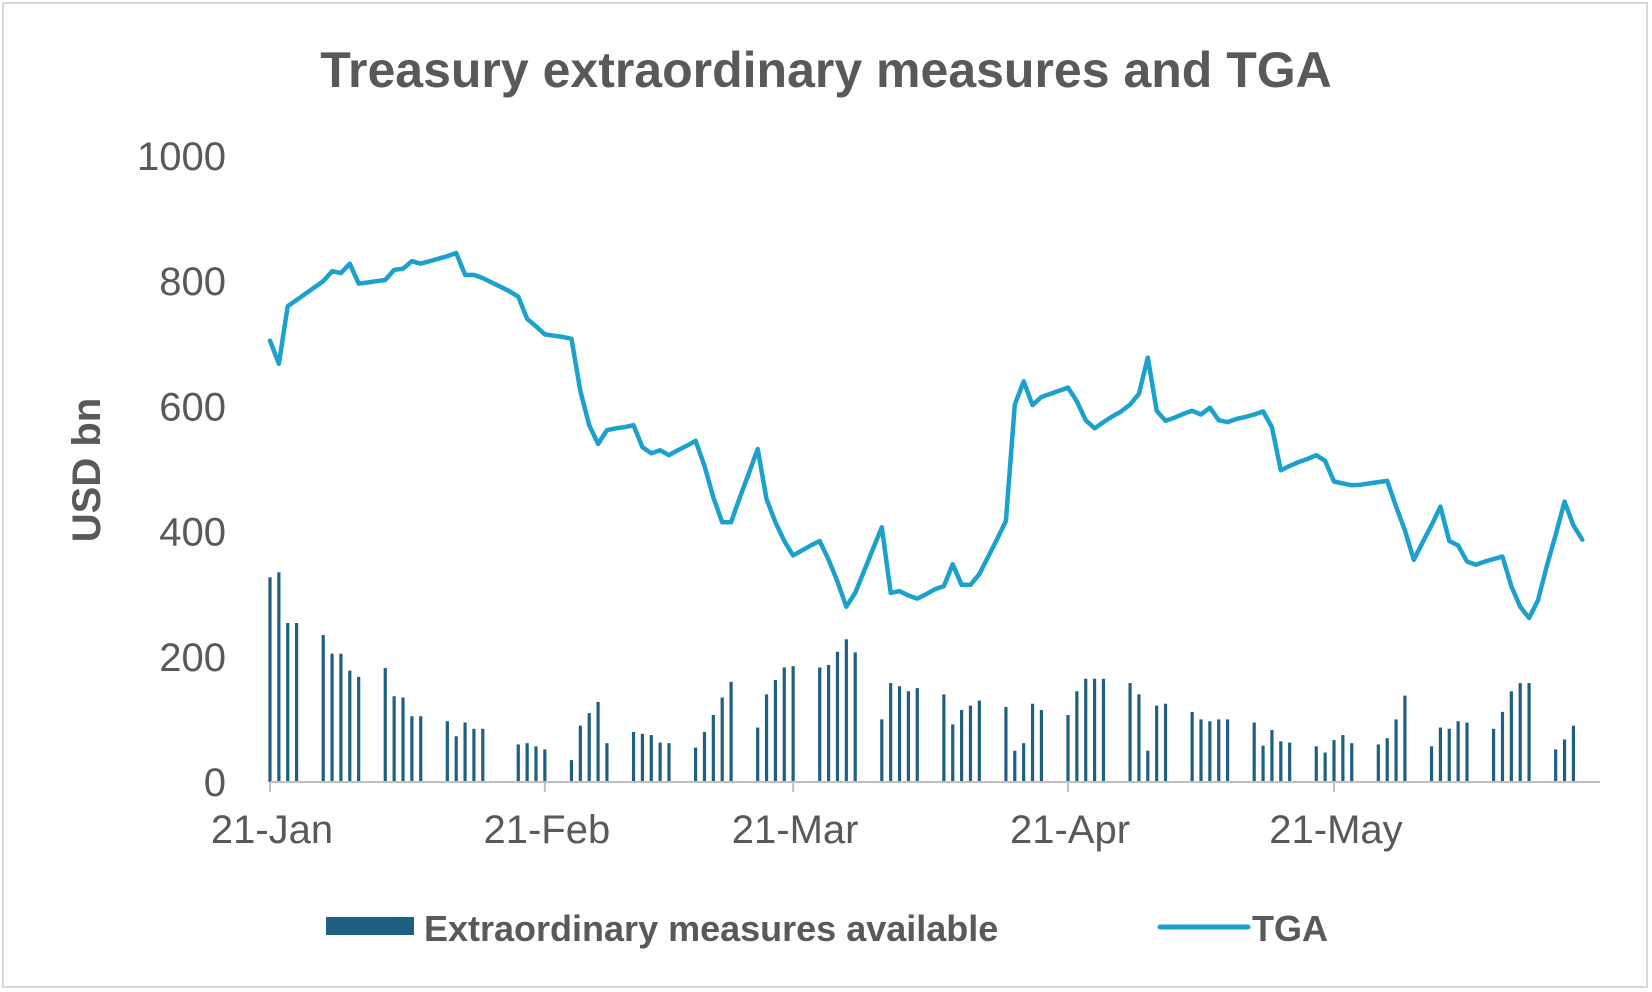 The height and width of the screenshot is (992, 1652). What do you see at coordinates (192, 282) in the screenshot?
I see `y-tick-label-800: 800` at bounding box center [192, 282].